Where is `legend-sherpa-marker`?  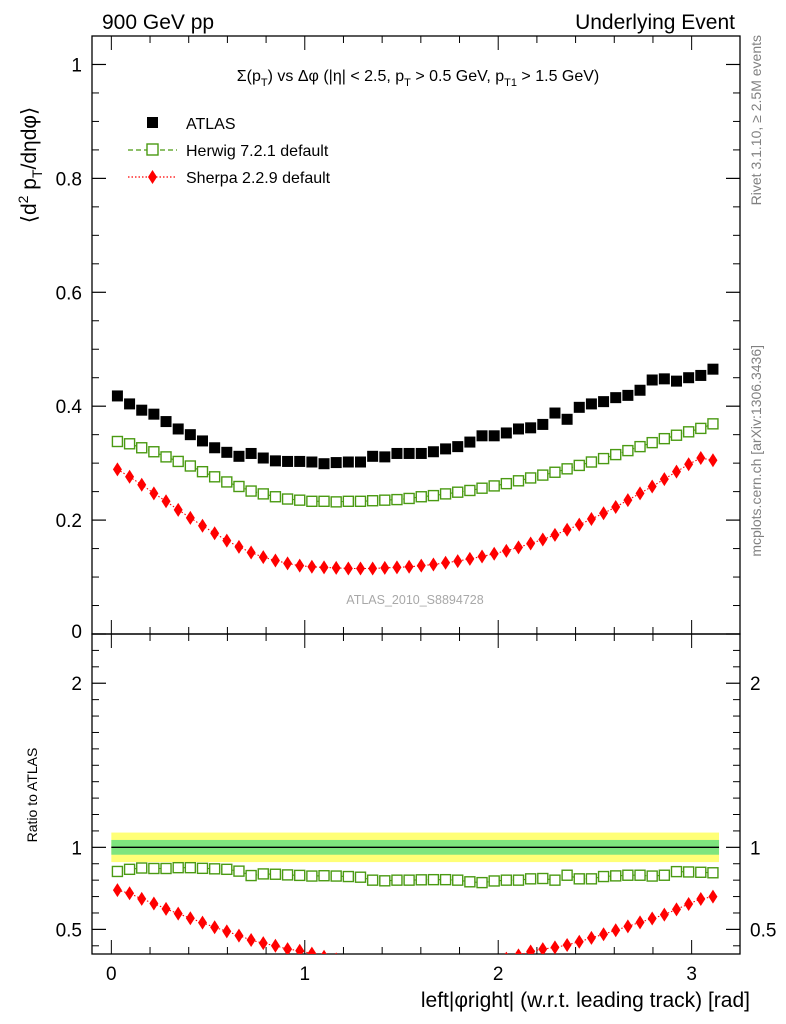
legend-sherpa-marker is located at coordinates (152, 177).